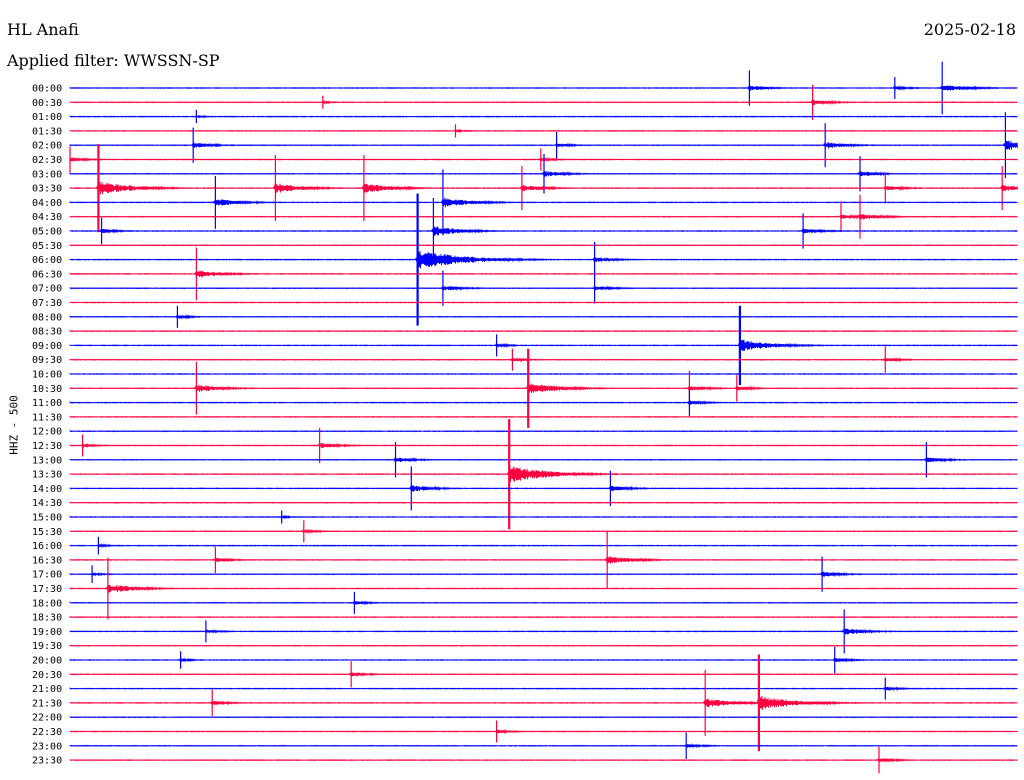  What do you see at coordinates (47, 703) in the screenshot?
I see `time-label: 21:30` at bounding box center [47, 703].